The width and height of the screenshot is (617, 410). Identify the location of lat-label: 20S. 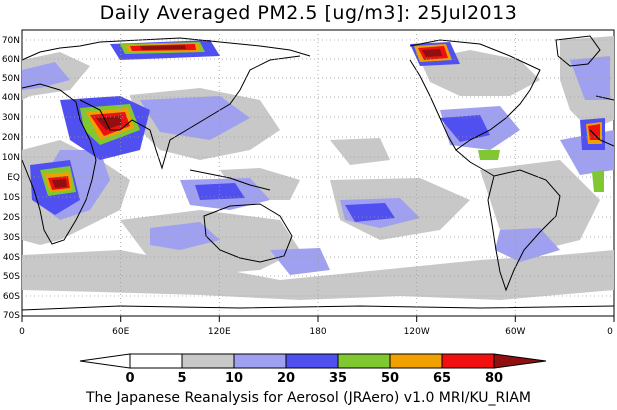
(11, 218).